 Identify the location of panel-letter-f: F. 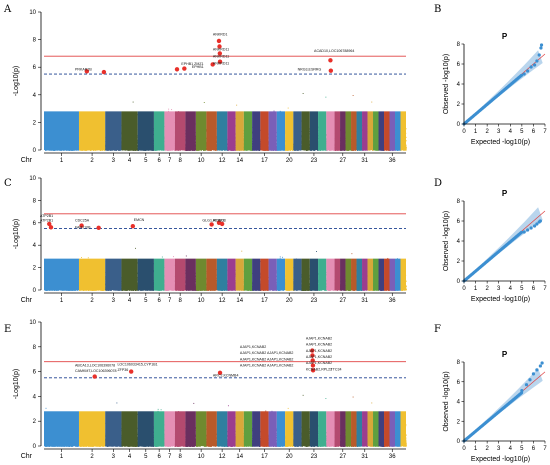
(437, 329).